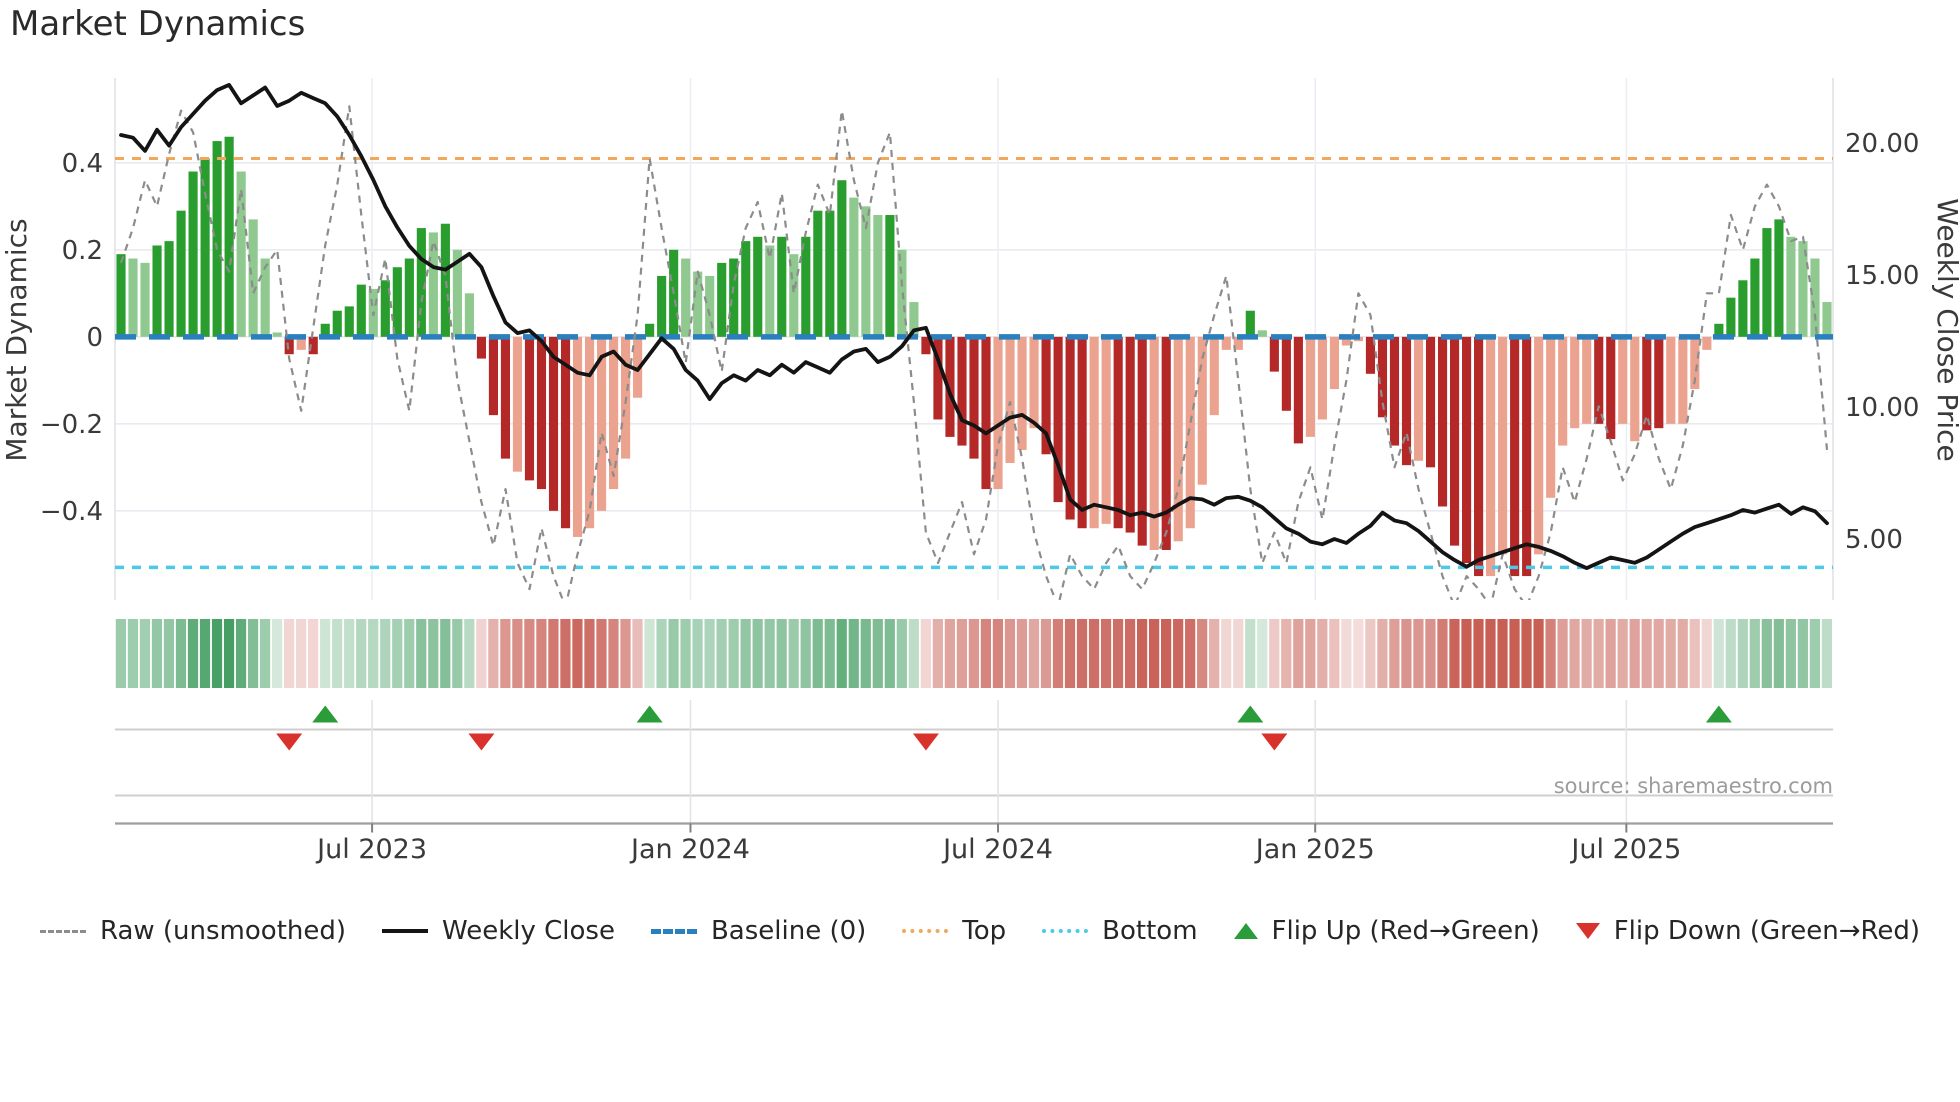  Describe the element at coordinates (1245, 931) in the screenshot. I see `flip-up-triangle-icon` at that location.